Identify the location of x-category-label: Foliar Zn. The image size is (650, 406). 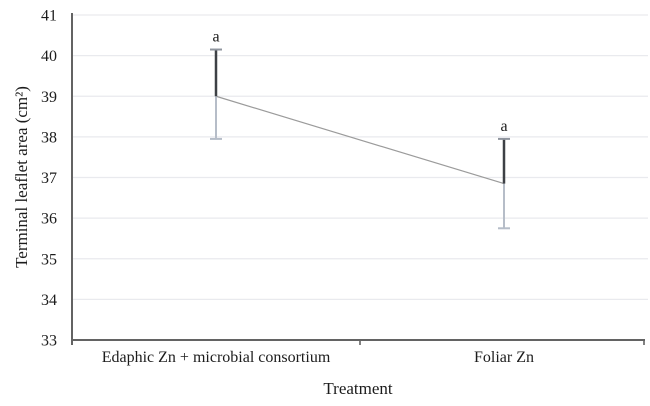
(504, 357).